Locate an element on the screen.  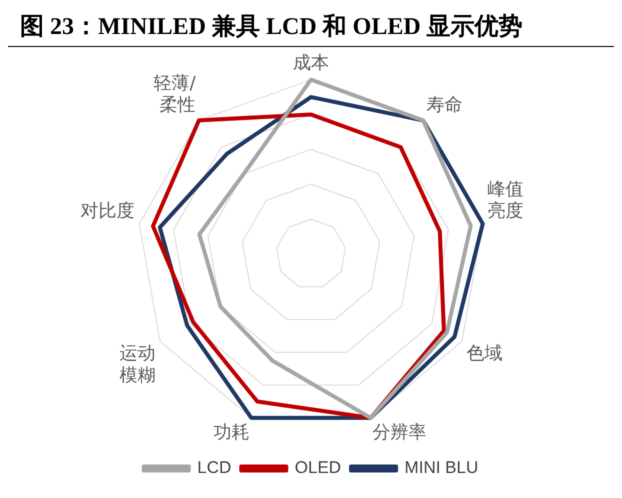
chart-title: 图 23：MINILED 兼具 LCD 和 OLED 显示优势 is located at coordinates (311, 27).